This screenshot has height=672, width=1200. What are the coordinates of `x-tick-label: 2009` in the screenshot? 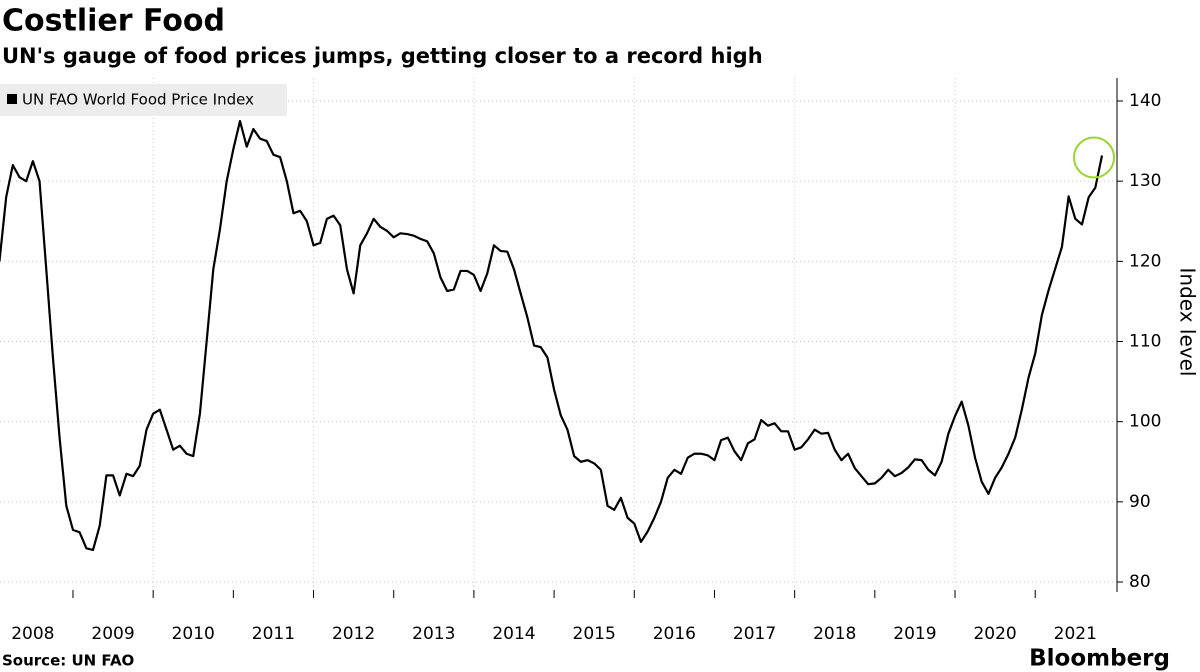 It's located at (112, 634).